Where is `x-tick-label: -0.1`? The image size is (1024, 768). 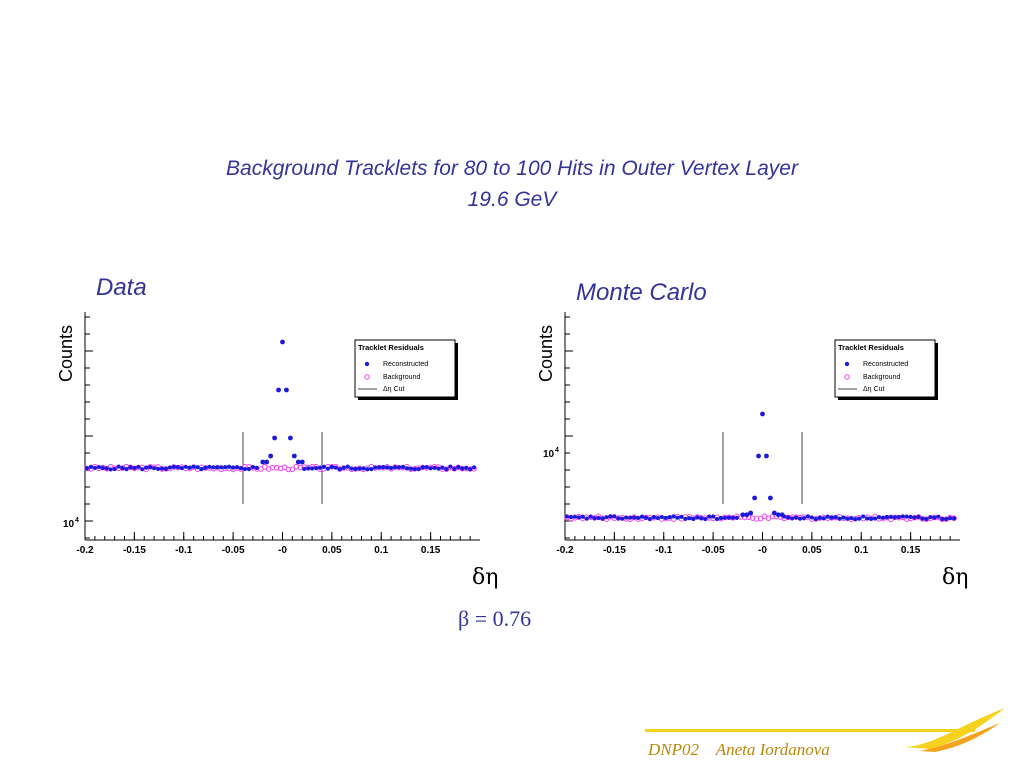
x-tick-label: -0.1 is located at coordinates (664, 550).